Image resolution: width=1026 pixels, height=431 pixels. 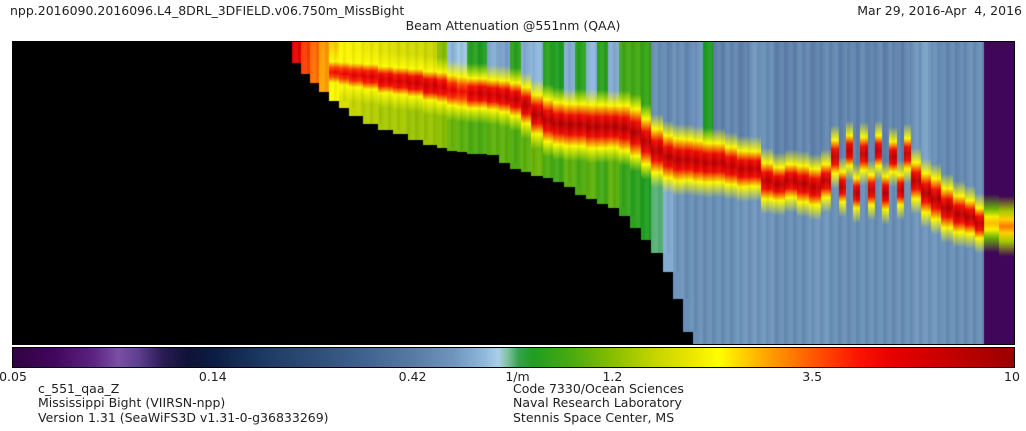 What do you see at coordinates (598, 388) in the screenshot?
I see `footer-center-line: Code 7330/Ocean Sciences` at bounding box center [598, 388].